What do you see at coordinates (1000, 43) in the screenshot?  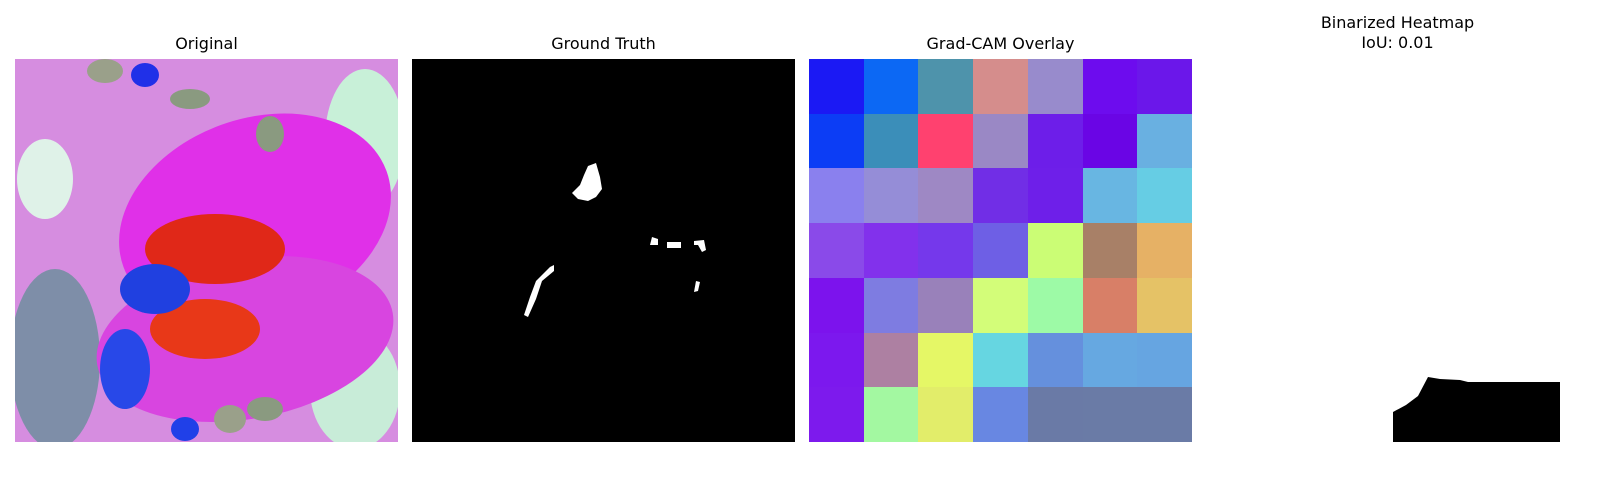 I see `gradcam-title: Grad-CAM Overlay` at bounding box center [1000, 43].